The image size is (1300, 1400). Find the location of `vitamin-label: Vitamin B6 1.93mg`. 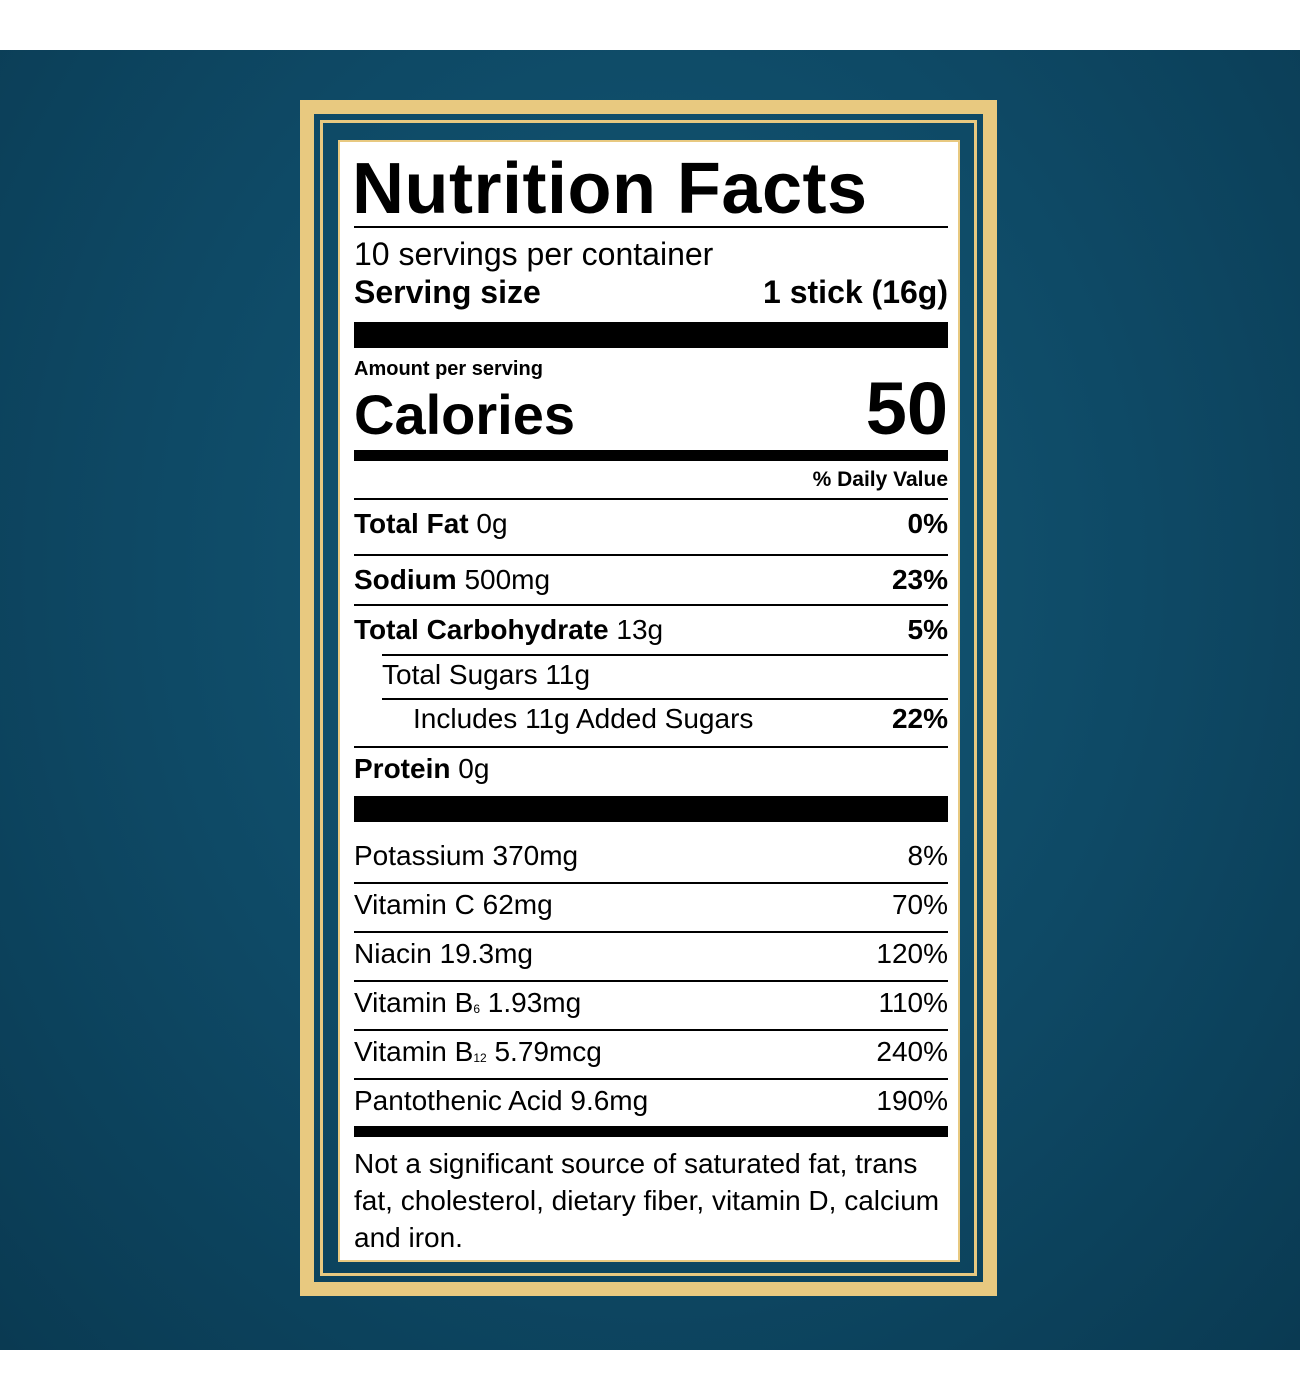

vitamin-label: Vitamin B6 1.93mg is located at coordinates (467, 1003).